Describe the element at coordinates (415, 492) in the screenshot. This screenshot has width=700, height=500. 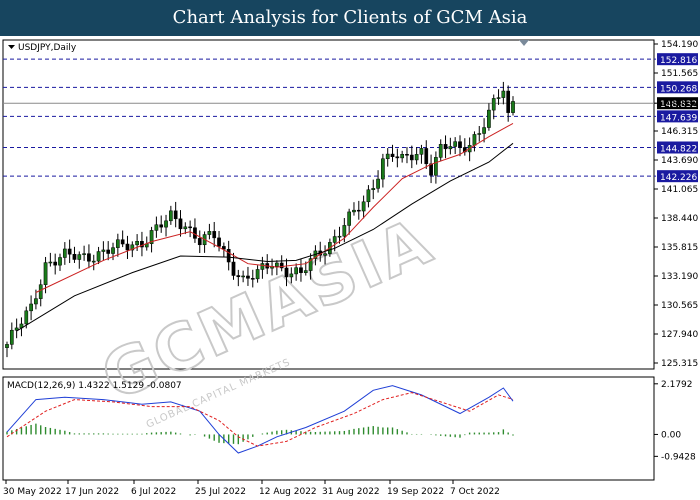
I see `time-tick-label: 19 Sep 2022` at that location.